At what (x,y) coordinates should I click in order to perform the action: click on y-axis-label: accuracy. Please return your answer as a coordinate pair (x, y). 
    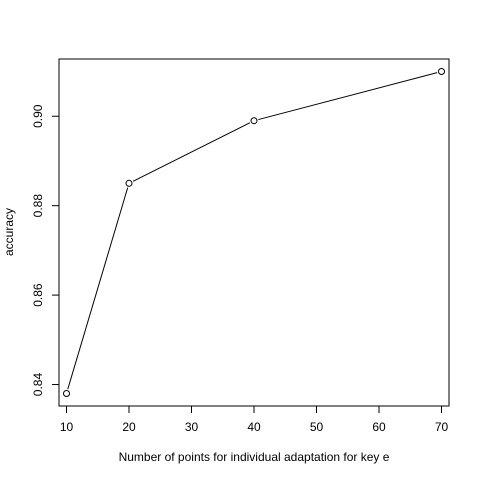
    Looking at the image, I should click on (9, 232).